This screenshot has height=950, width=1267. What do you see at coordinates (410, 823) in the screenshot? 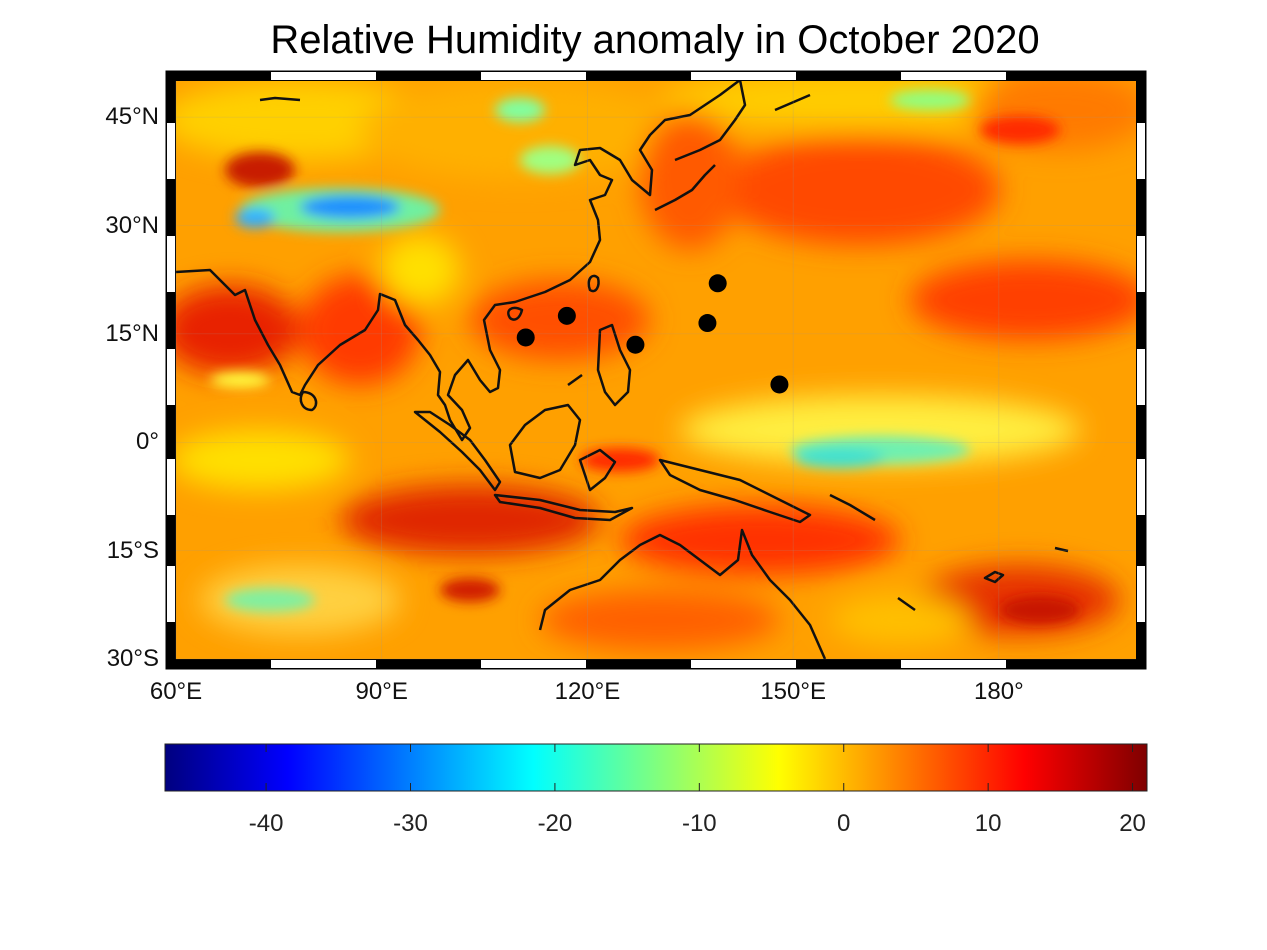
I see `colorbar-tick-label: -30` at bounding box center [410, 823].